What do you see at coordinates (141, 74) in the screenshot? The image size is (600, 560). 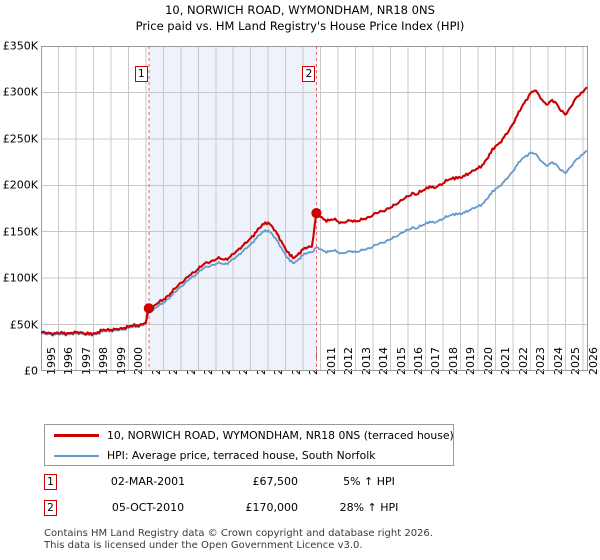 I see `chart-marker-flag: 1` at bounding box center [141, 74].